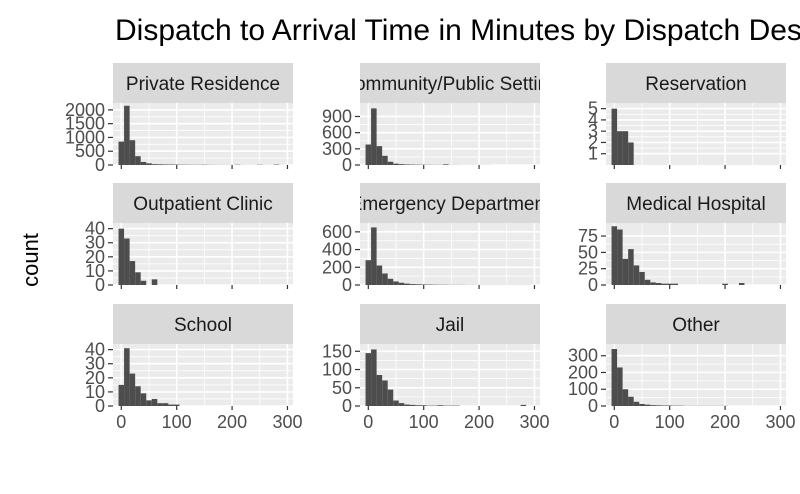  I want to click on facet-strip-label: Emergency Department, so click(450, 204).